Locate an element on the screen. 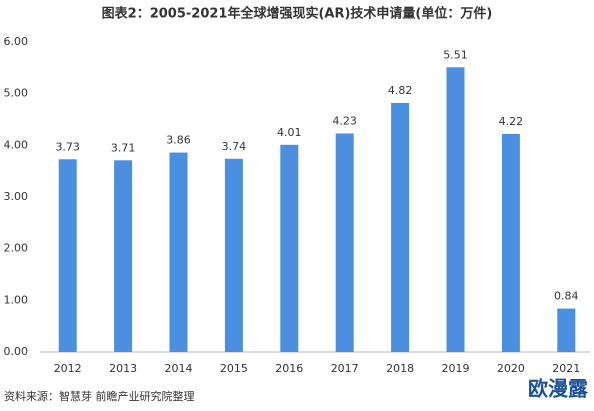  x-tick-label: 2013 is located at coordinates (123, 368).